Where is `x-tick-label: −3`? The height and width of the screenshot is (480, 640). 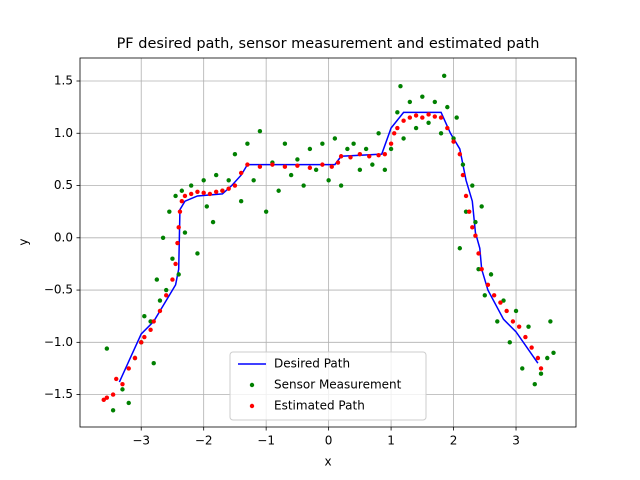 x-tick-label: −3 is located at coordinates (141, 441).